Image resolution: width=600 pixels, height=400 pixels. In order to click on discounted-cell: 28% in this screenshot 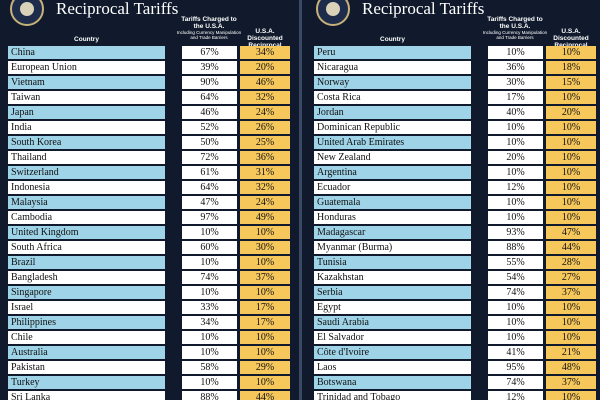, I will do `click(571, 262)`.